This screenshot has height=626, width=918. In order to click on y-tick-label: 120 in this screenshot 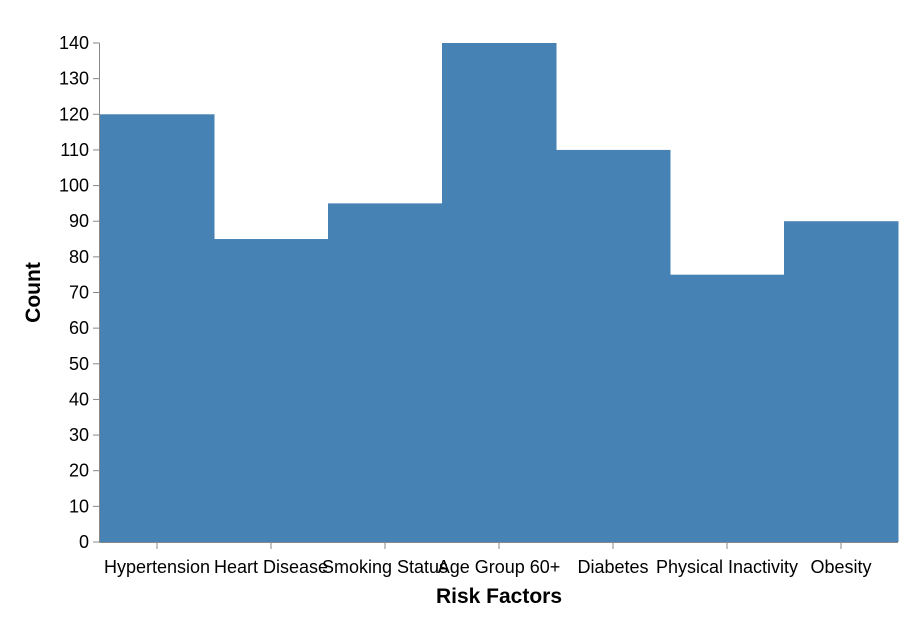, I will do `click(74, 114)`.